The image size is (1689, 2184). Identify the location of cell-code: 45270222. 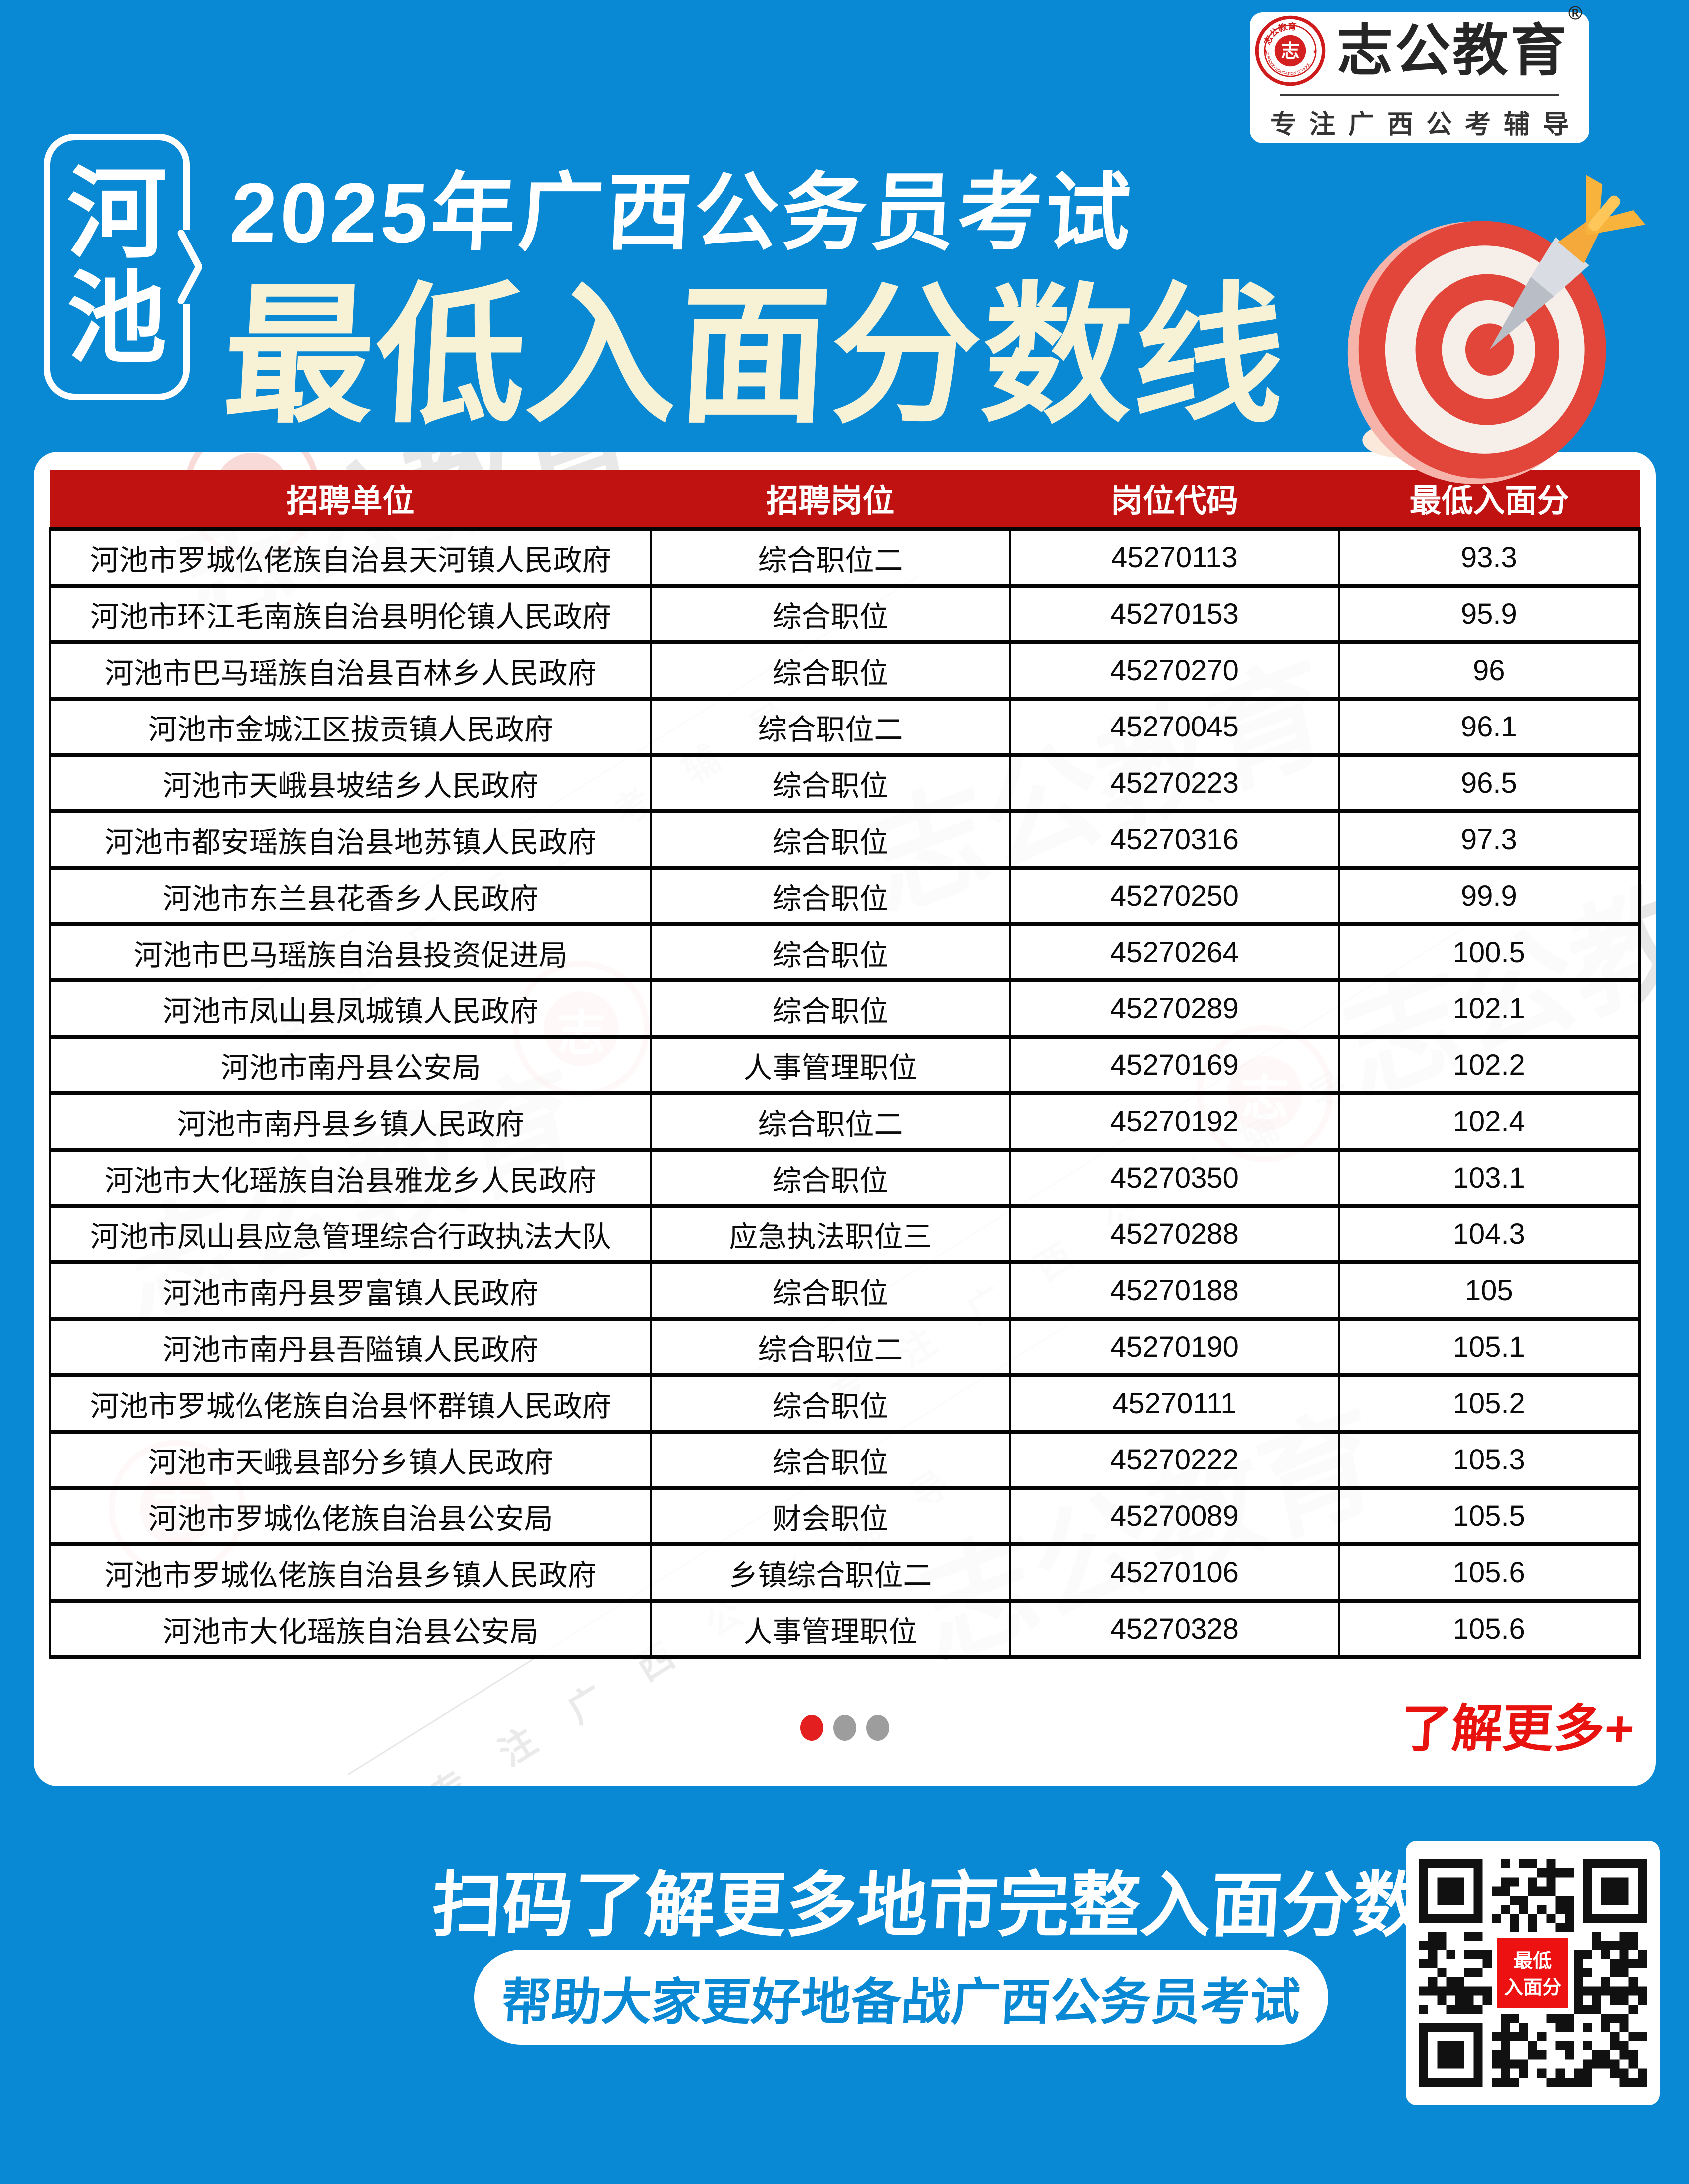
(1174, 1459).